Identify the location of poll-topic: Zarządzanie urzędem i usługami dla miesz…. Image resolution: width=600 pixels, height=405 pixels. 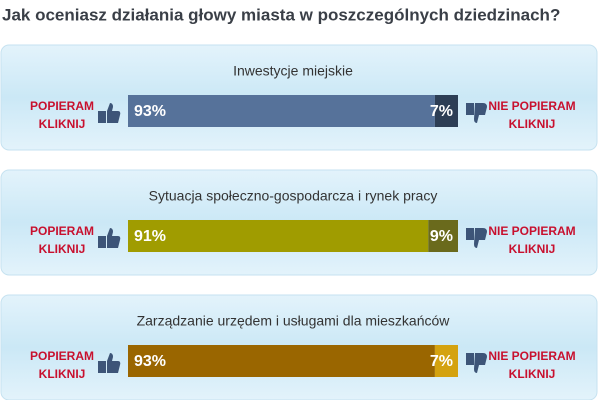
(294, 321).